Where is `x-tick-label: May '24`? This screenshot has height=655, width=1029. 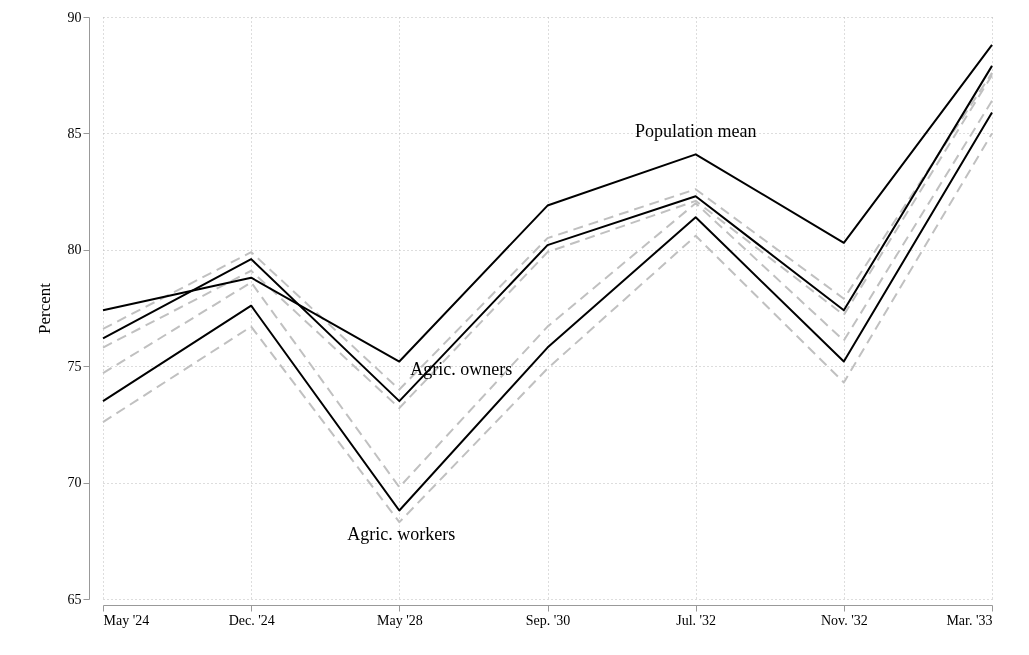 x-tick-label: May '24 is located at coordinates (126, 620).